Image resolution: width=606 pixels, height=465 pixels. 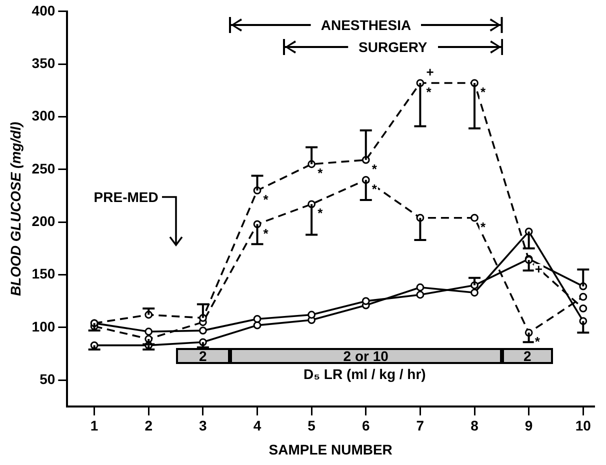 I want to click on x-tick-label: 8, so click(x=474, y=426).